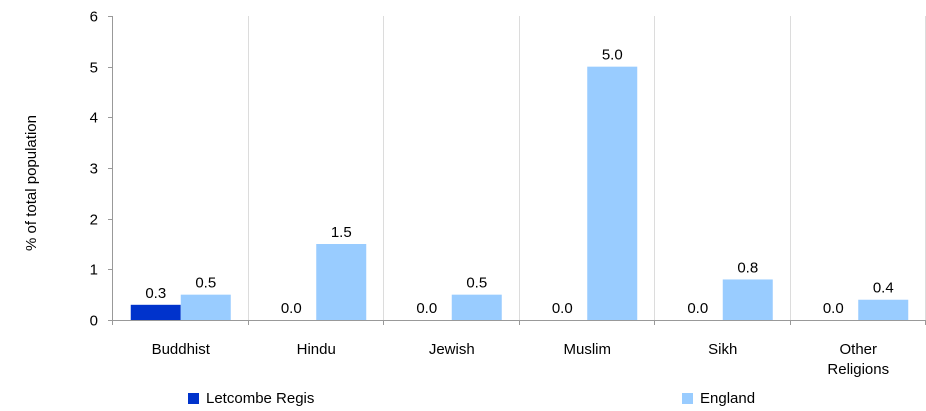 This screenshot has height=411, width=926. I want to click on bar-england-sikh, so click(747, 299).